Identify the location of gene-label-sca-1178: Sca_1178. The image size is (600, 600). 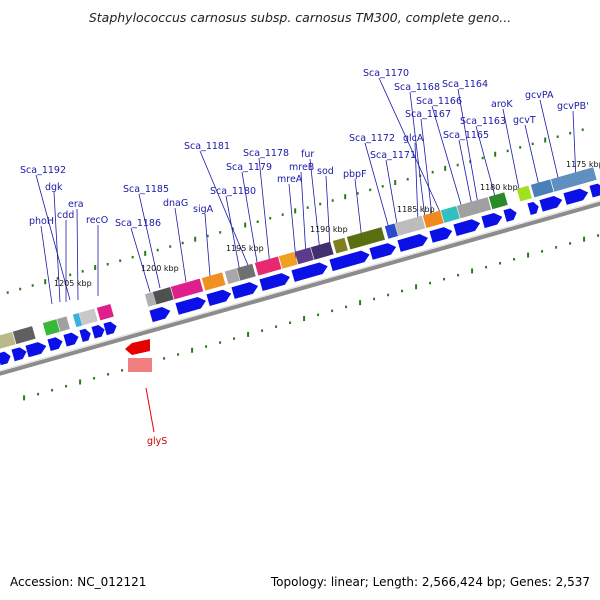
(266, 153).